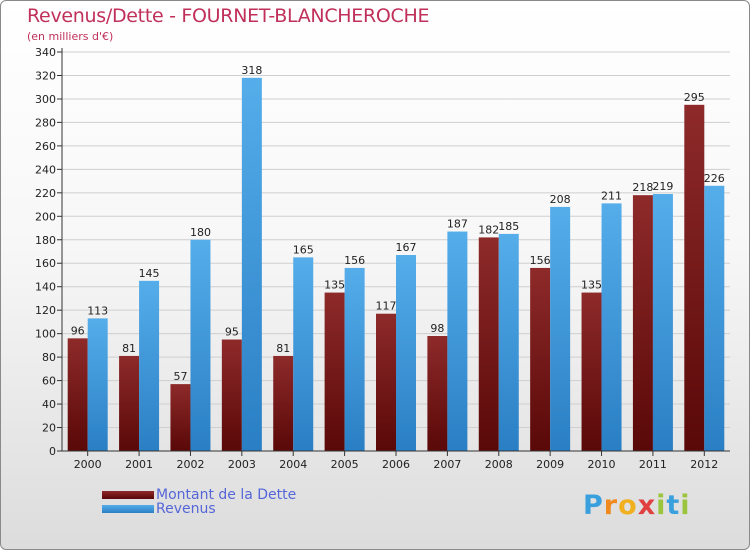  What do you see at coordinates (49, 428) in the screenshot?
I see `y-tick-label: 20` at bounding box center [49, 428].